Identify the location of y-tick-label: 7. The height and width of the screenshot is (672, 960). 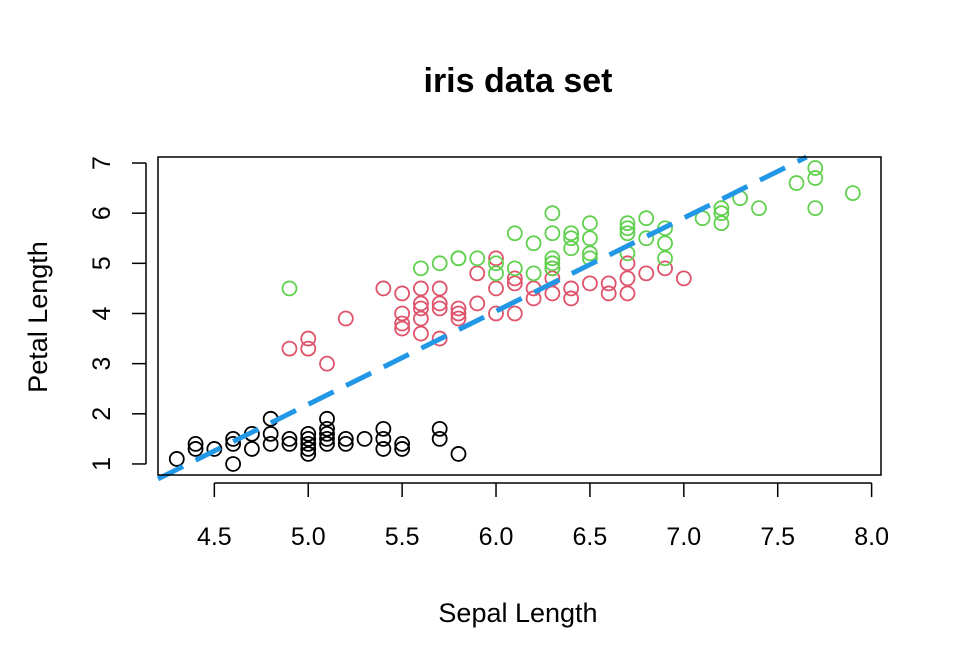
(102, 163).